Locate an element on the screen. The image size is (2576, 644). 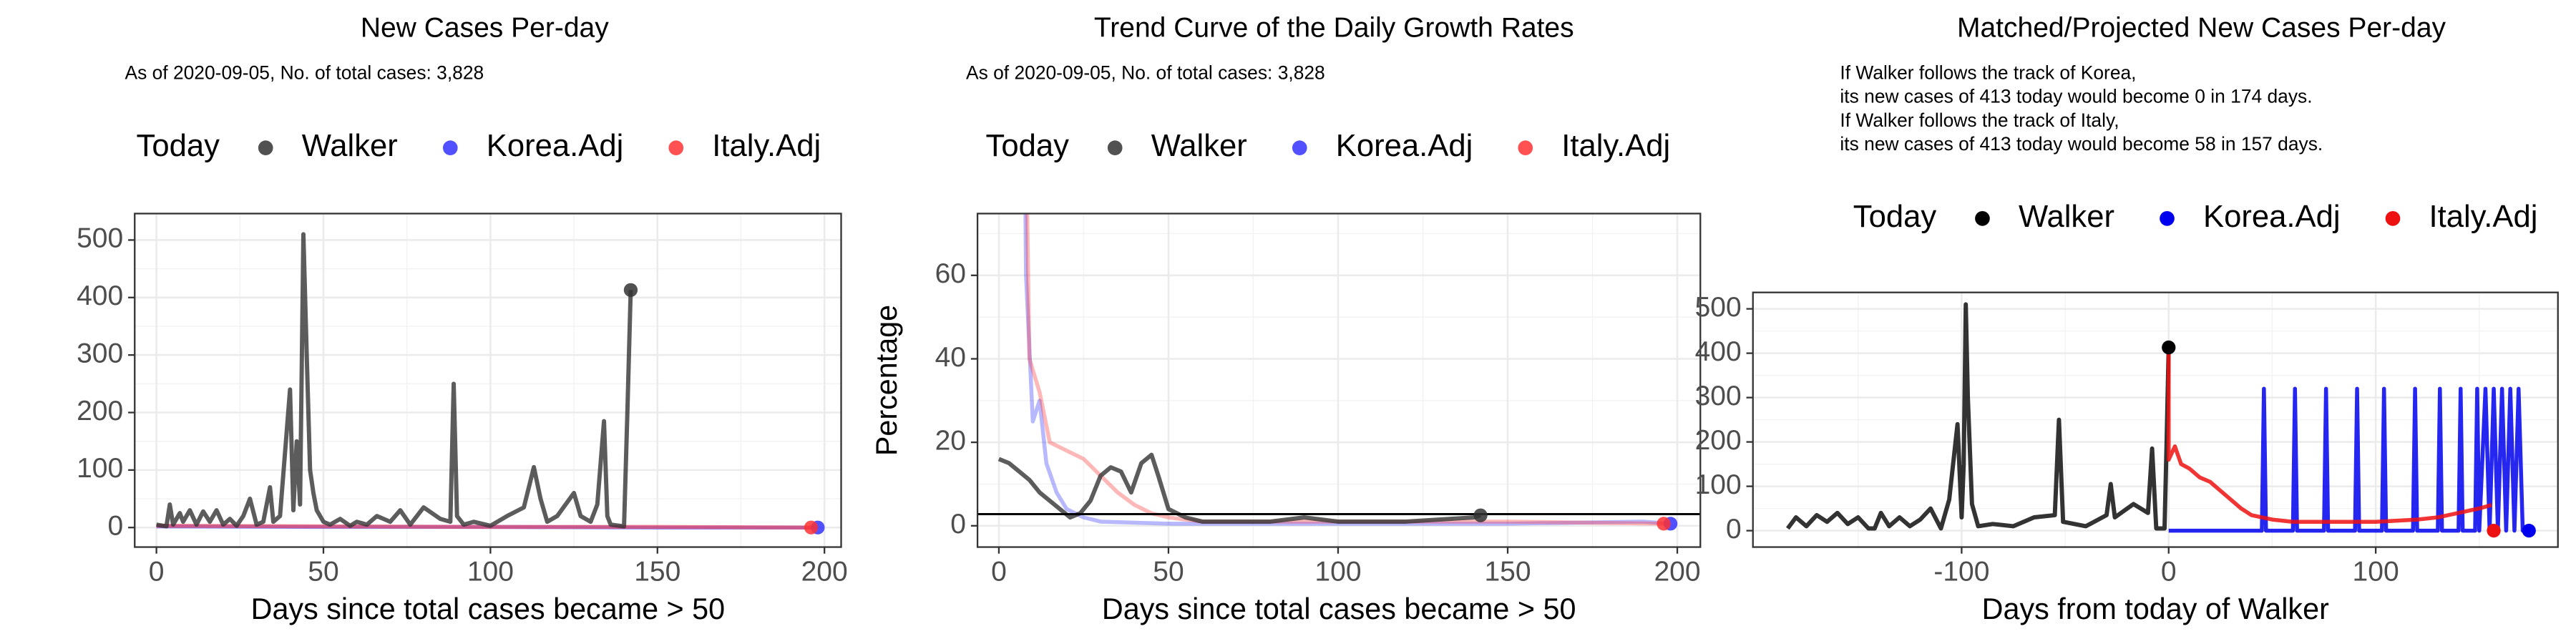
annotation: If Walker follows the track of Italy, is located at coordinates (1979, 120).